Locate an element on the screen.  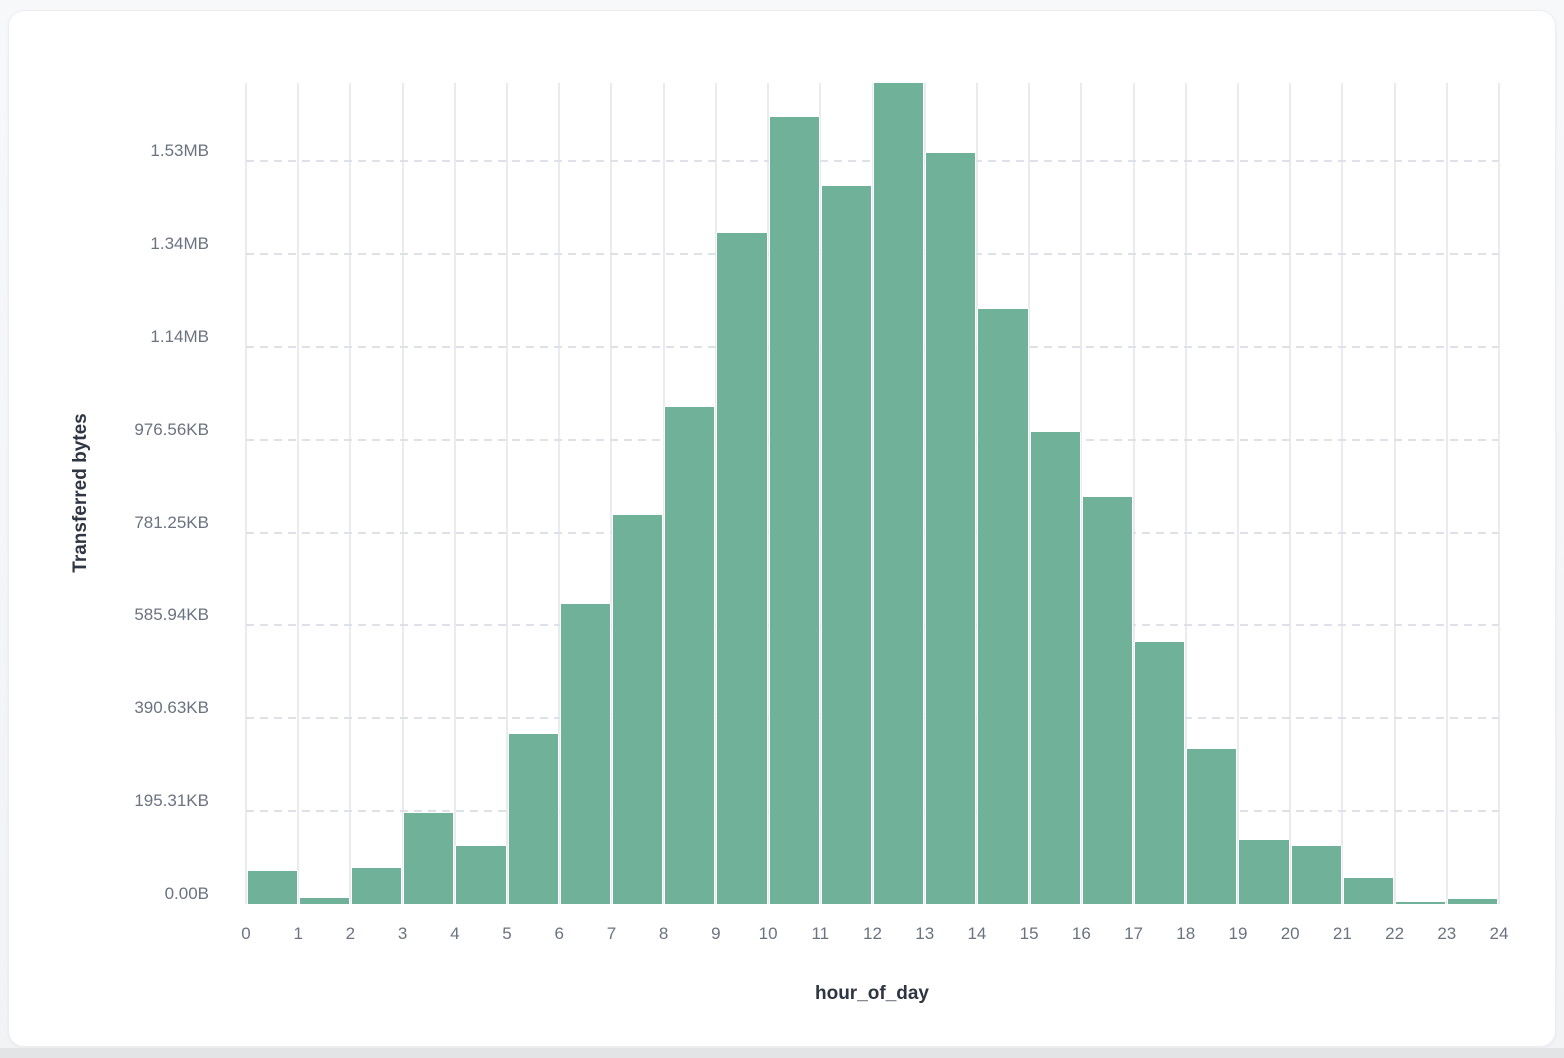
x-axis-title: hour_of_day is located at coordinates (872, 993).